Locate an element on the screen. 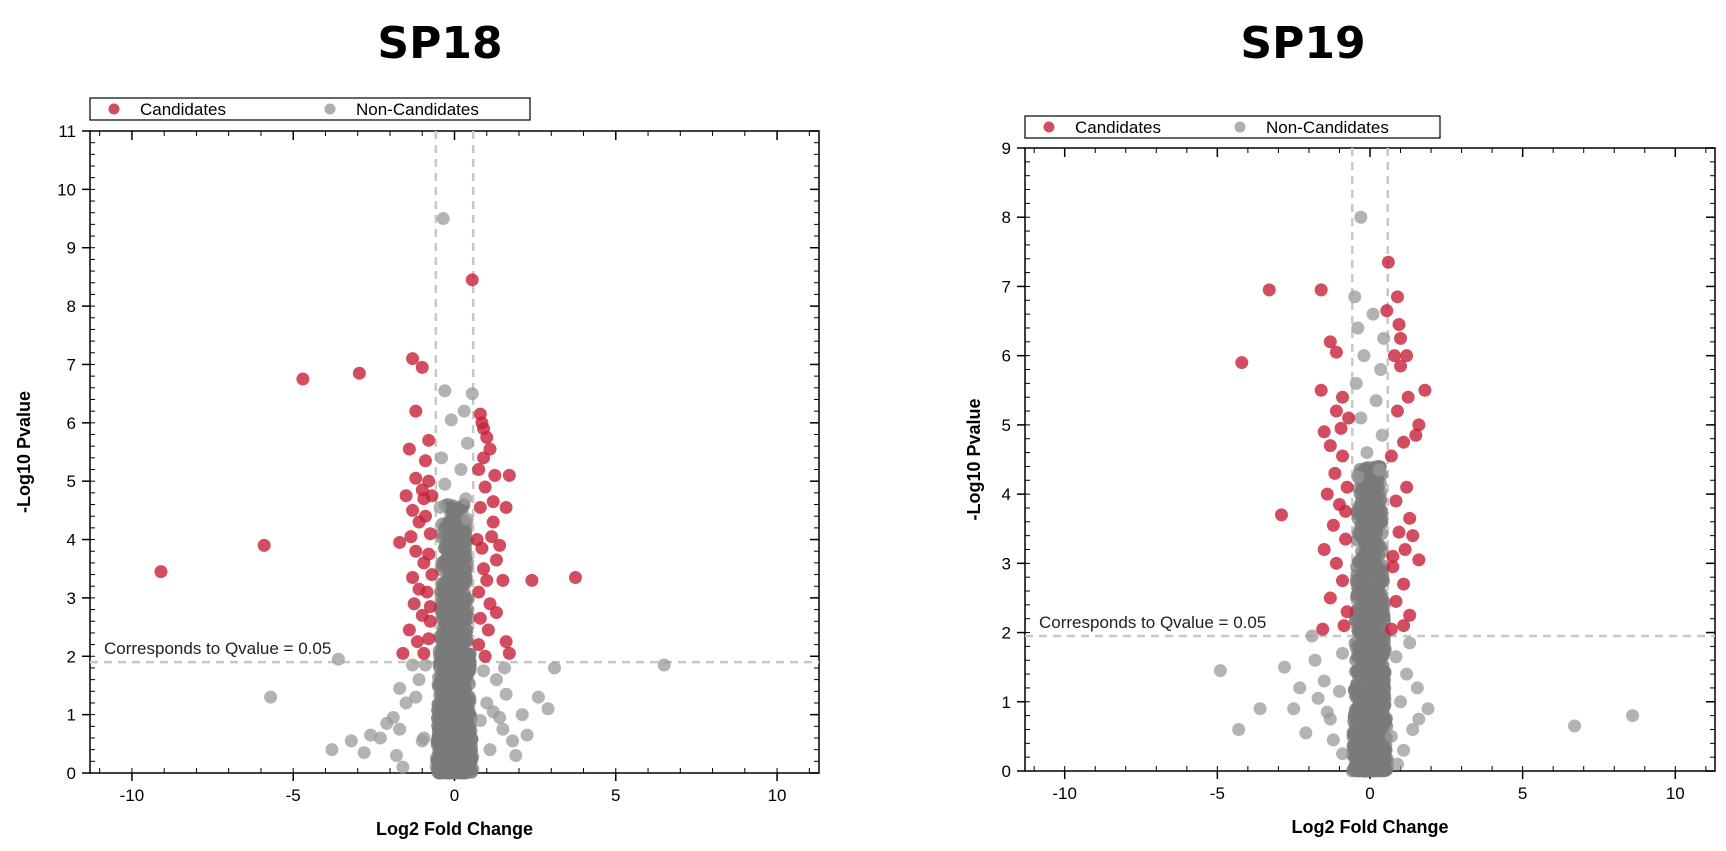 The image size is (1726, 851). y-tick-label: 5 is located at coordinates (1006, 425).